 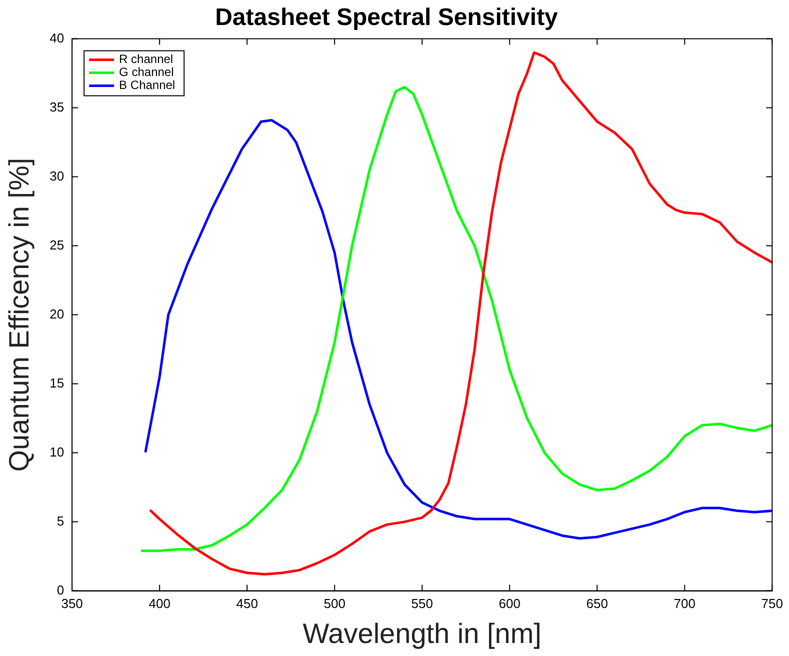 What do you see at coordinates (19, 315) in the screenshot?
I see `y-axis-title: Quantum Efficency in [%]` at bounding box center [19, 315].